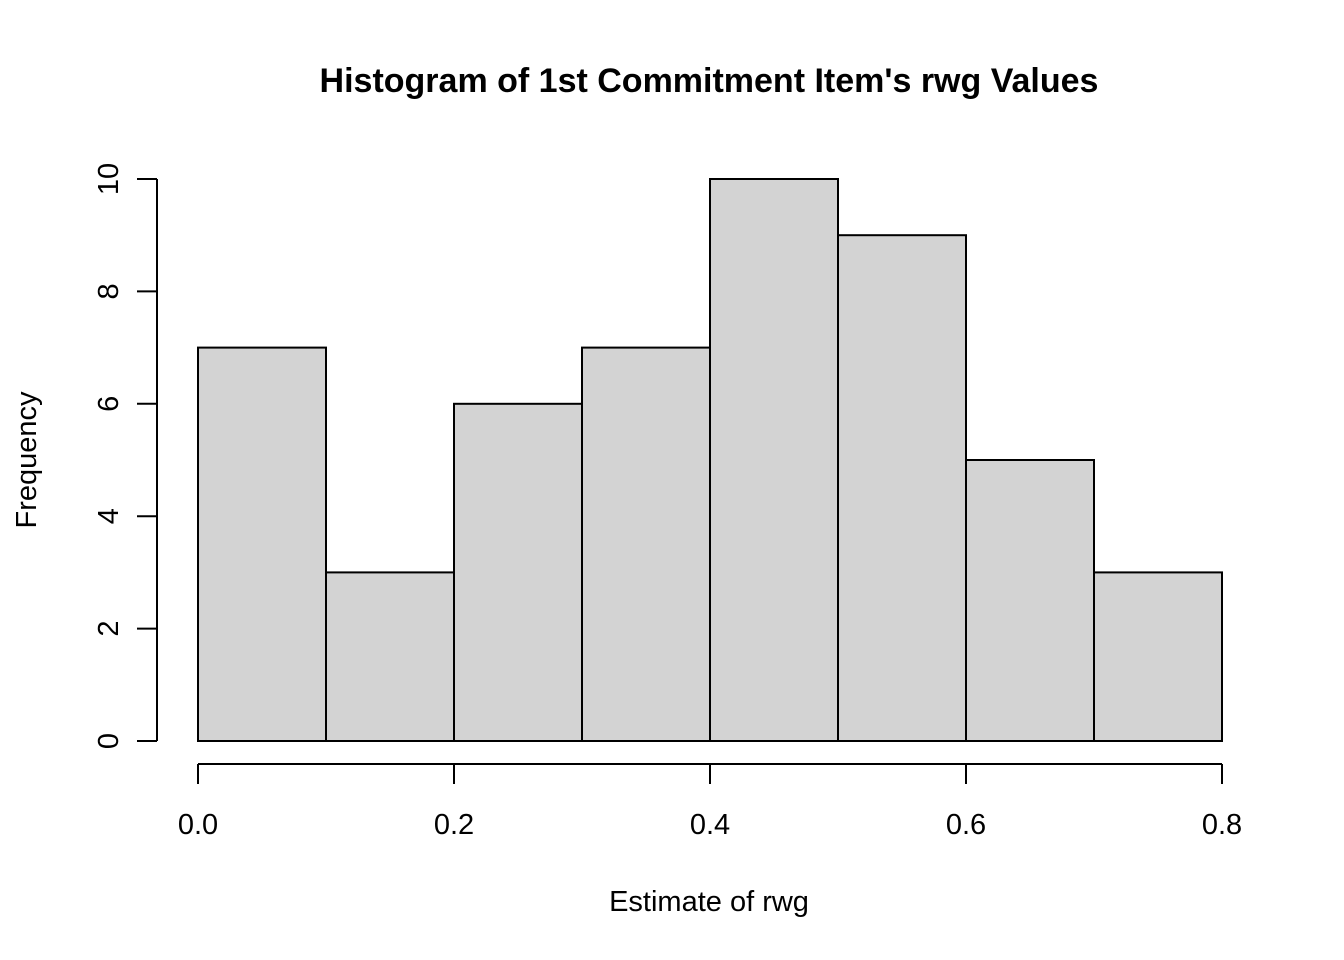 This screenshot has width=1344, height=960. What do you see at coordinates (966, 825) in the screenshot?
I see `x-tick-label: 0.6` at bounding box center [966, 825].